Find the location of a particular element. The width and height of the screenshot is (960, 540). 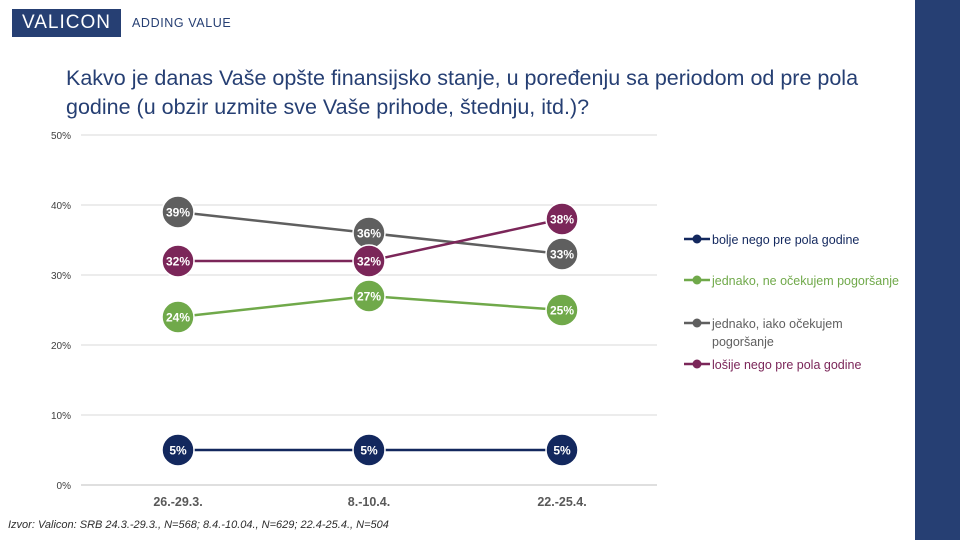

legend-label: lošije nego pre pola godine is located at coordinates (787, 365).